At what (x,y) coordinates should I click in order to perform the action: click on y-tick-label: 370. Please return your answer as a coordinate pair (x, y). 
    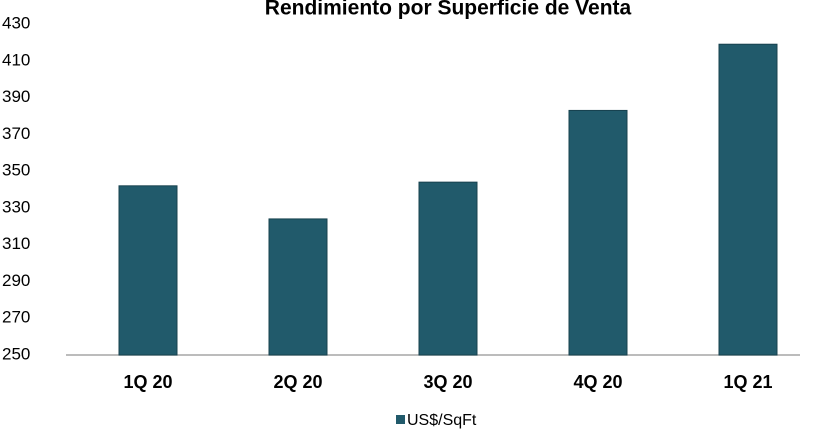
    Looking at the image, I should click on (16, 133).